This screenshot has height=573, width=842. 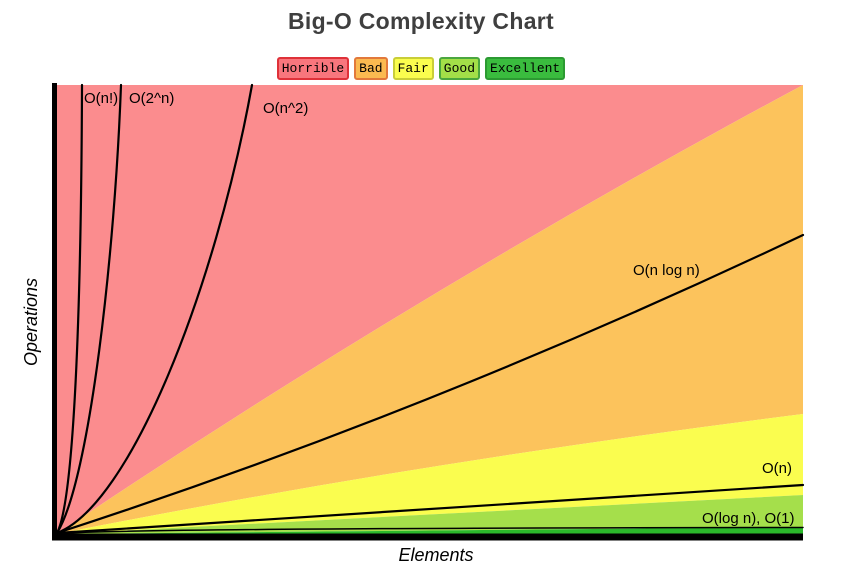 I want to click on x-axis-label: Elements, so click(x=436, y=555).